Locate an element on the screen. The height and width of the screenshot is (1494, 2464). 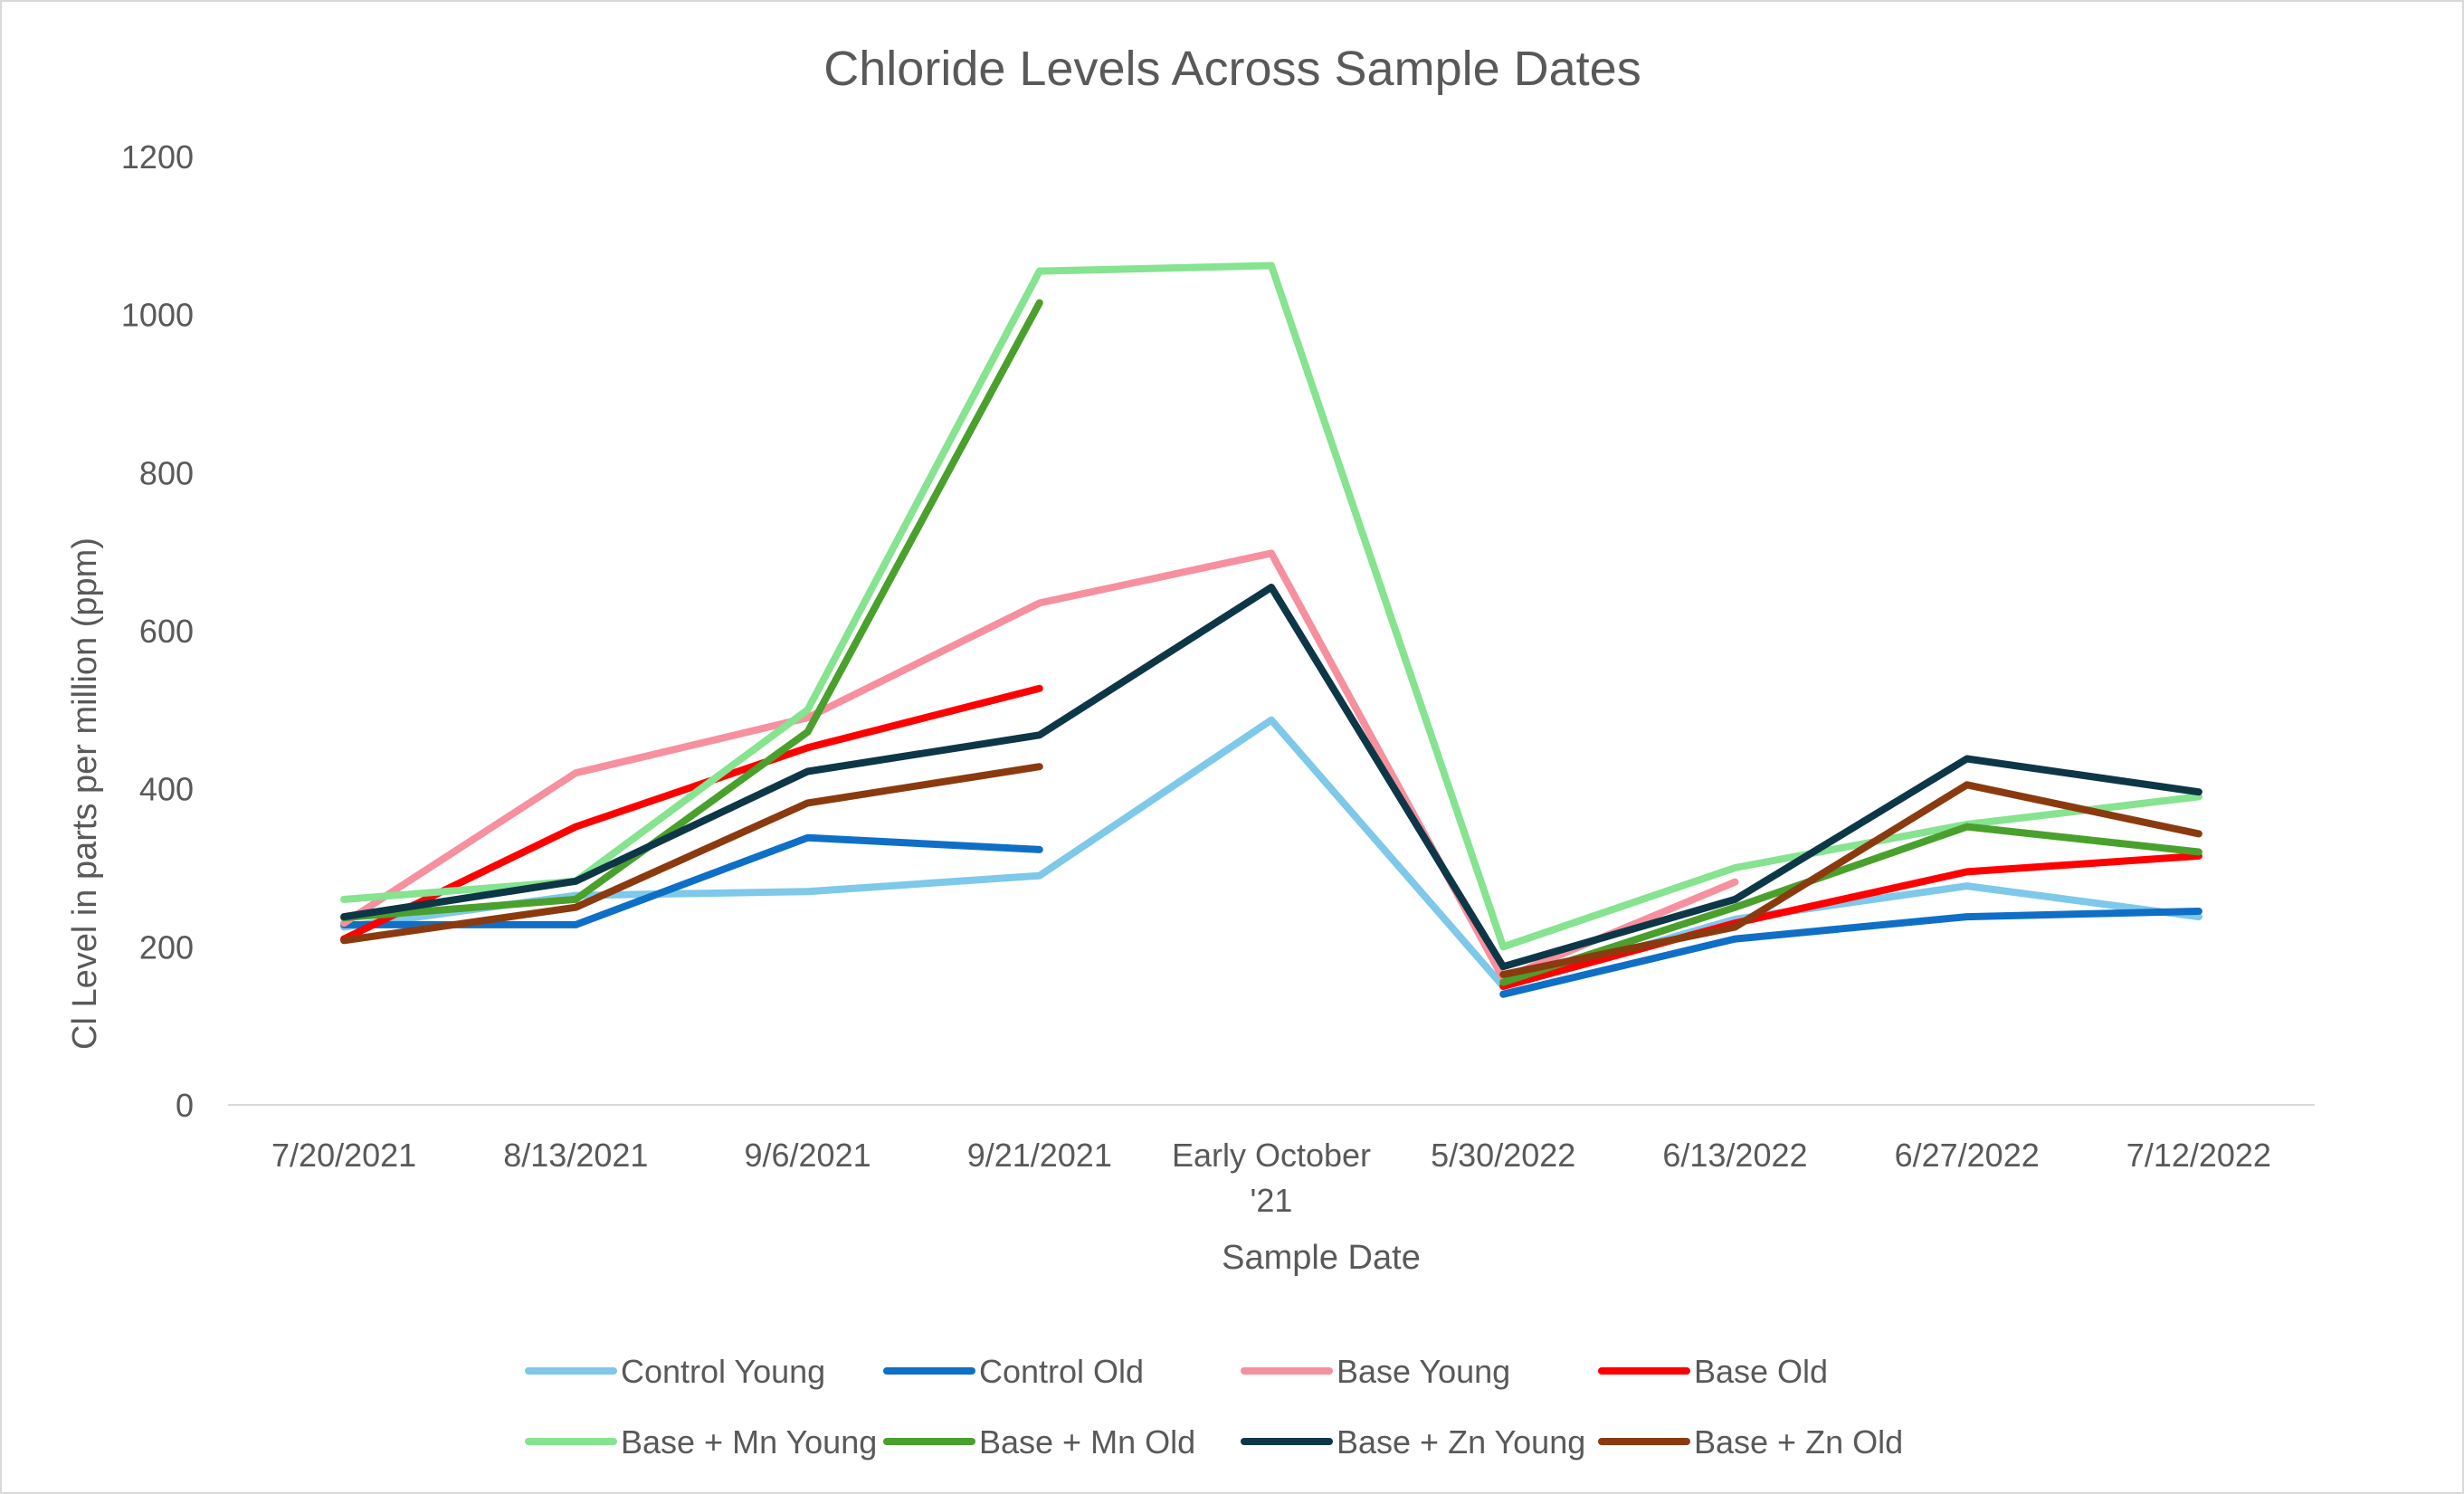
y-tick-label: 1000 is located at coordinates (157, 315).